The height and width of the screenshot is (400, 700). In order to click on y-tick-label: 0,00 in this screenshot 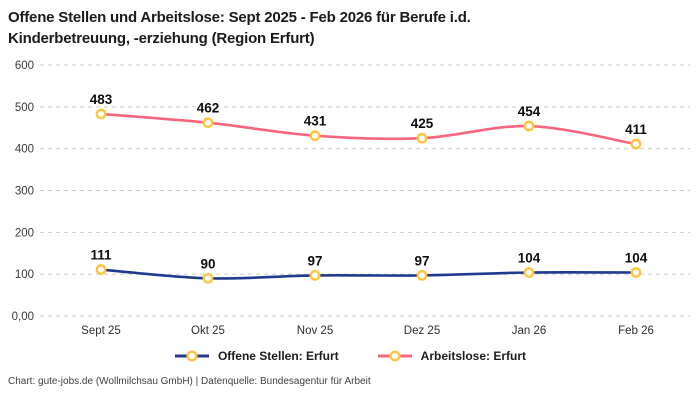, I will do `click(23, 317)`.